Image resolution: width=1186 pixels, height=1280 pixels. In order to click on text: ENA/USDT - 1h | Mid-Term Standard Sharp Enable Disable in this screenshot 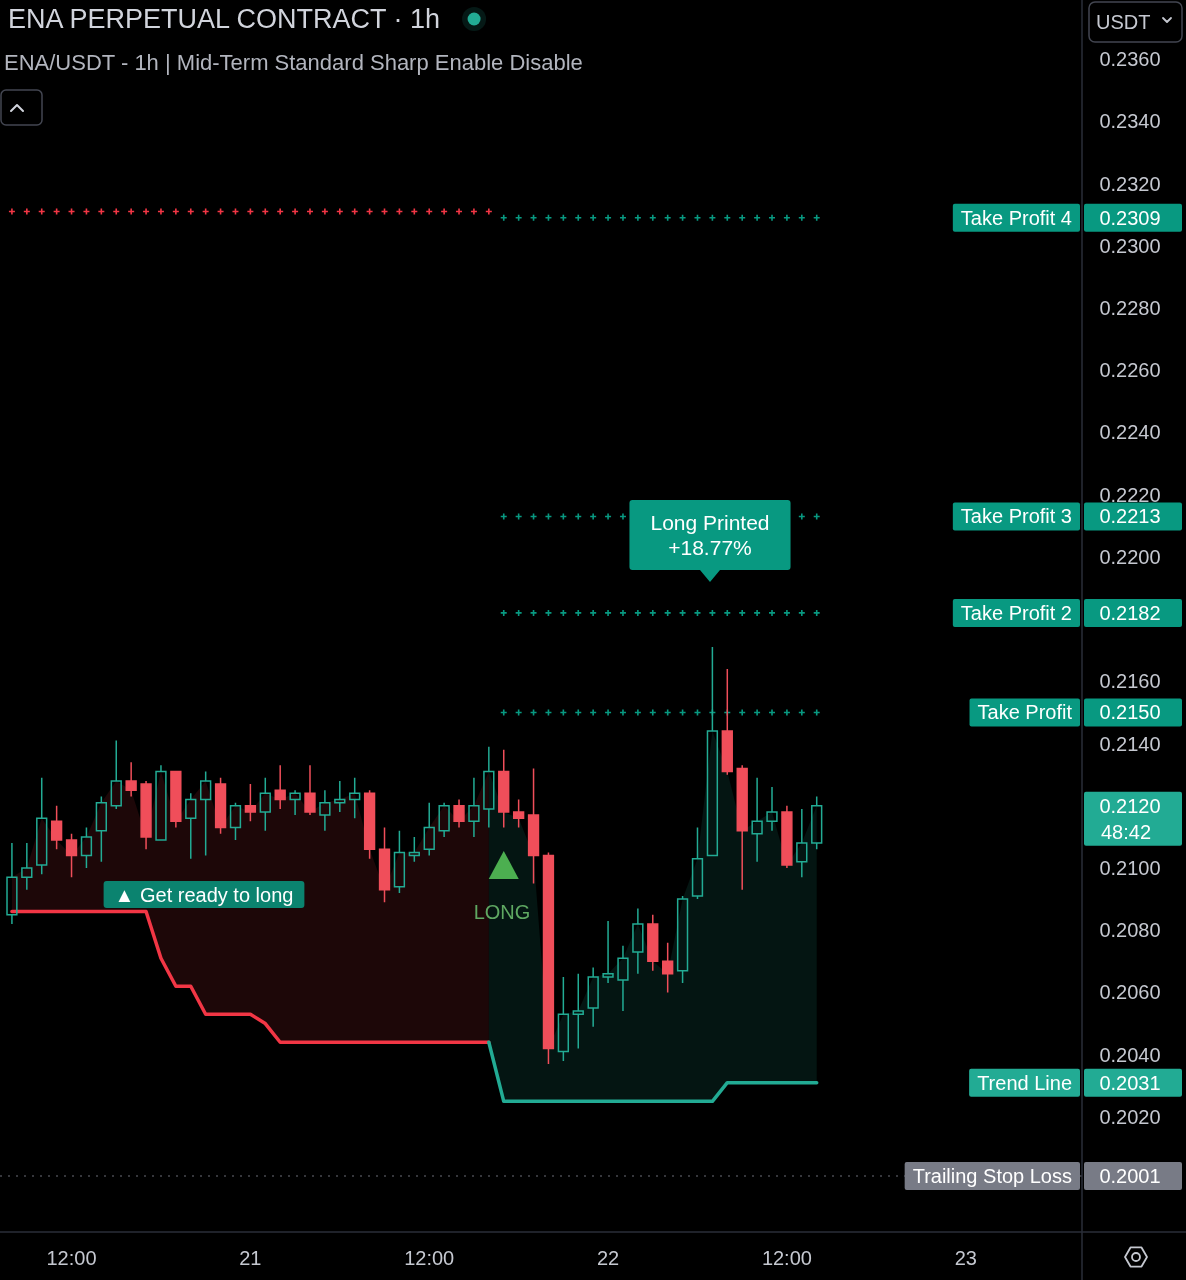, I will do `click(293, 62)`.